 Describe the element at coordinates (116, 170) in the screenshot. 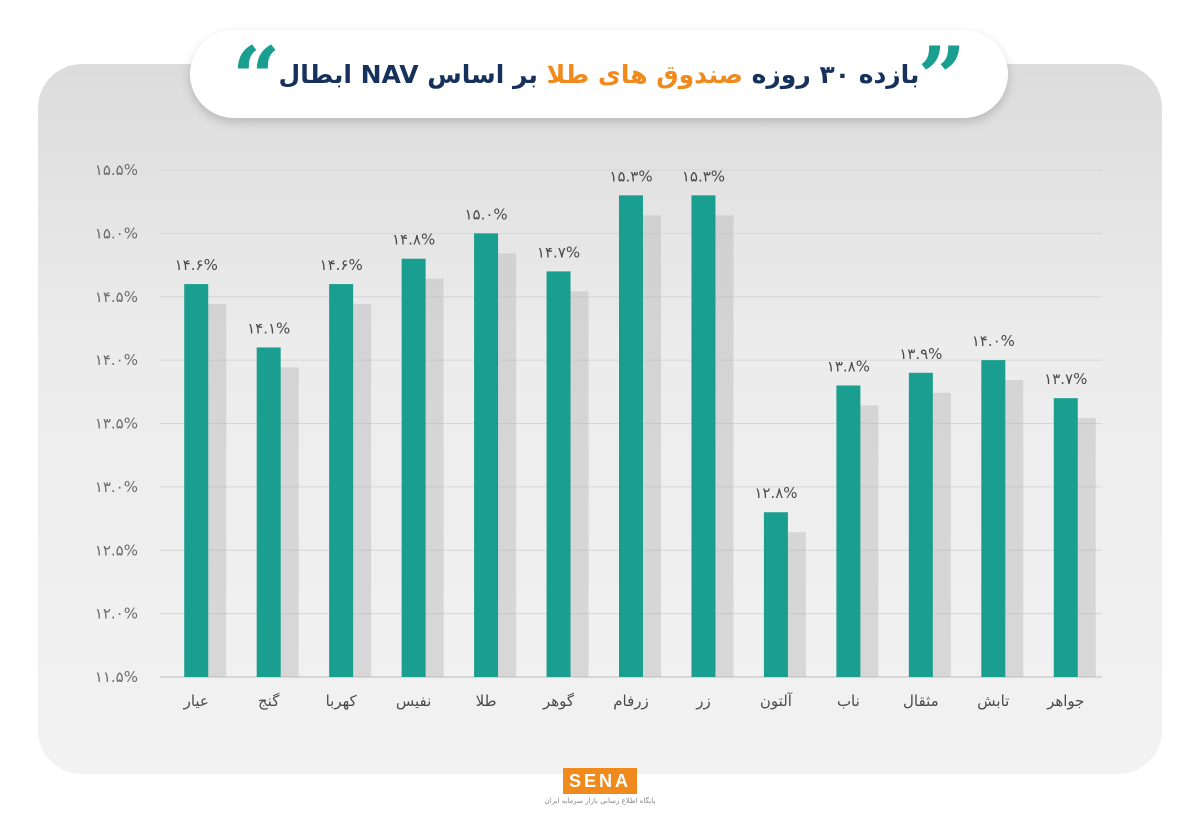

I see `y-tick-label: ۱۵.۵%` at that location.